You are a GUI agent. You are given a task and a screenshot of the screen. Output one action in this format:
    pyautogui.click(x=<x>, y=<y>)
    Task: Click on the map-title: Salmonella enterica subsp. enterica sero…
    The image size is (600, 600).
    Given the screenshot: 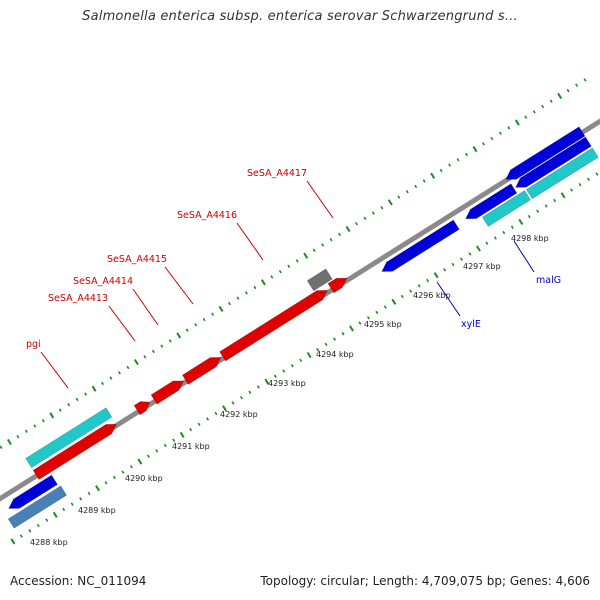 What is the action you would take?
    pyautogui.click(x=300, y=16)
    